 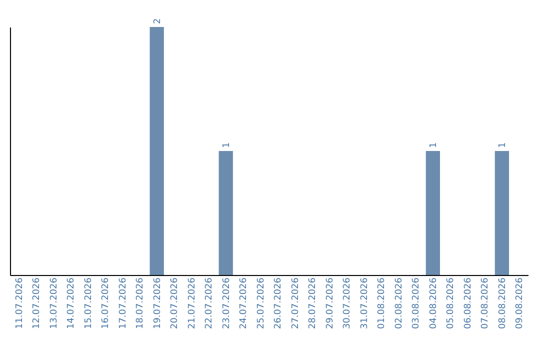 I want to click on x-tick-label: 12.07.2026, so click(x=37, y=303).